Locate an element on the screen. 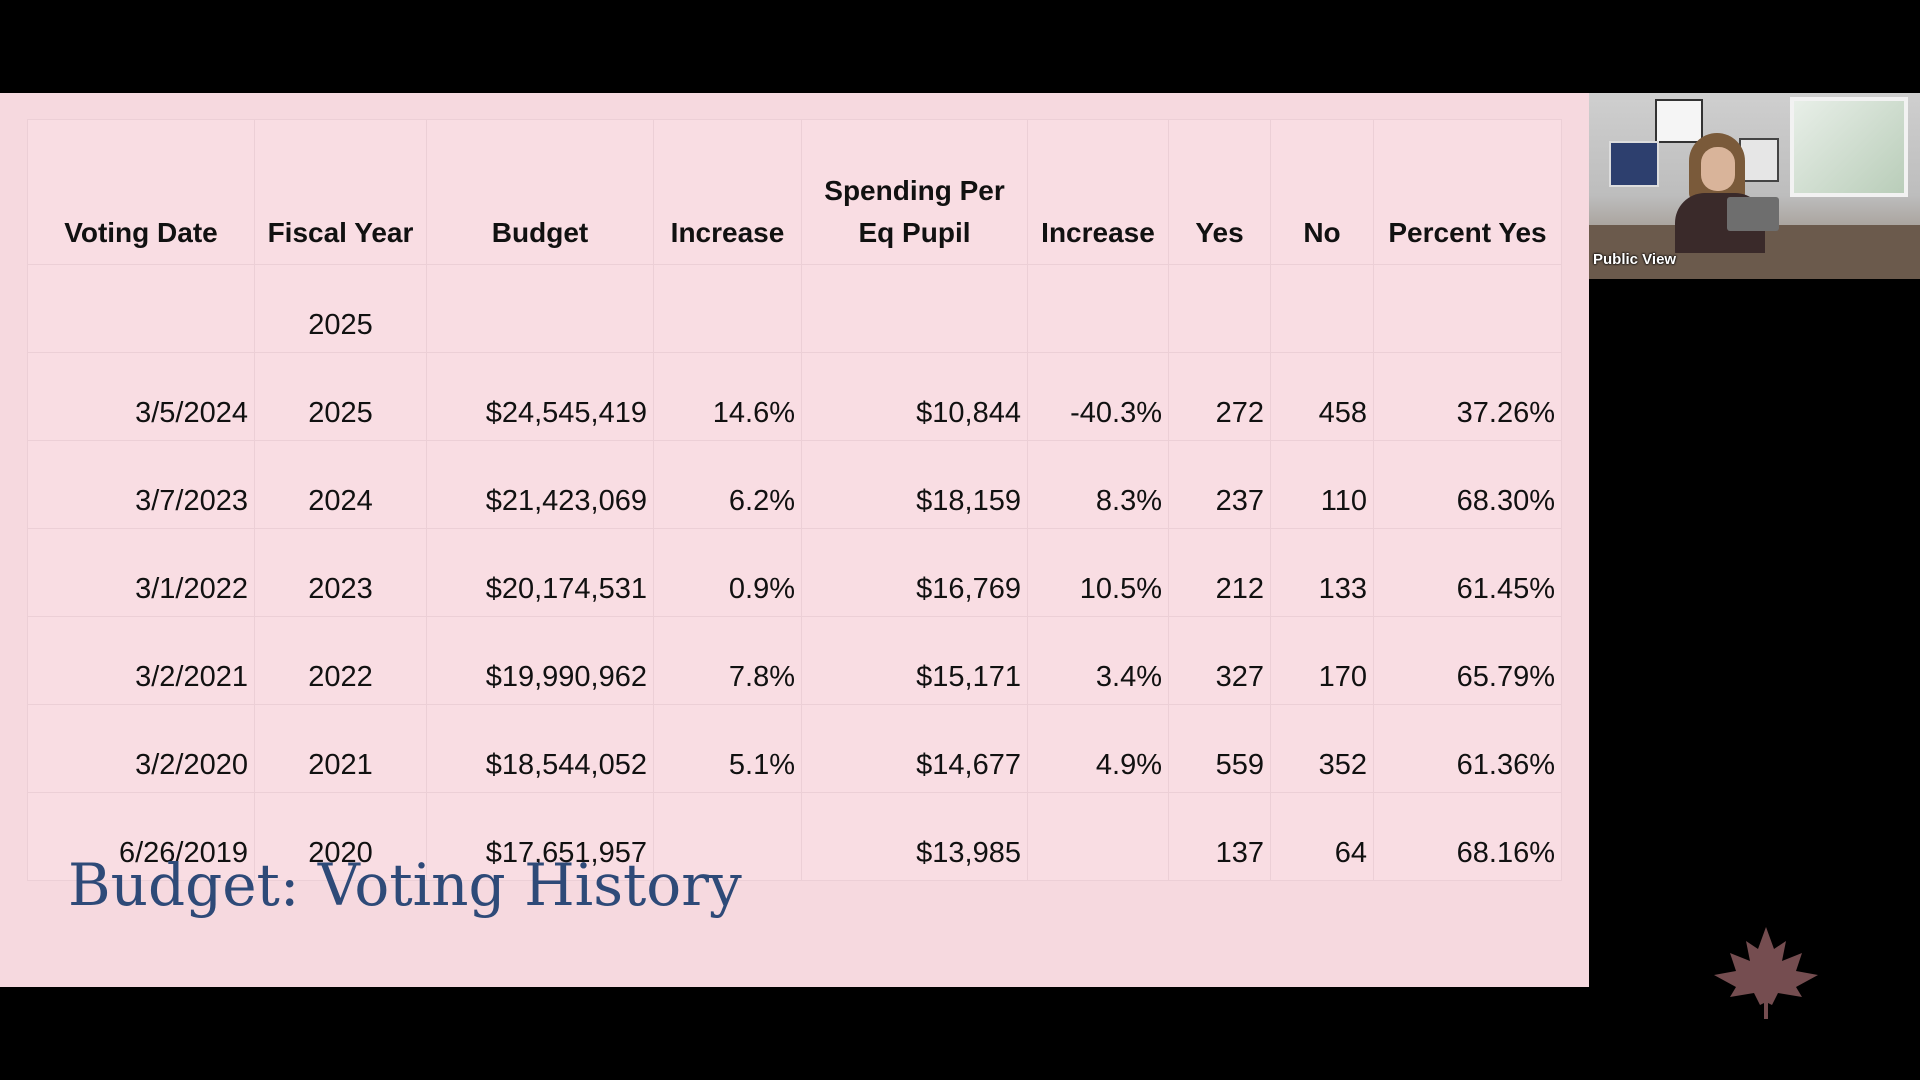 The width and height of the screenshot is (1920, 1080). voting-date-cell: 3/2/2021 is located at coordinates (141, 660).